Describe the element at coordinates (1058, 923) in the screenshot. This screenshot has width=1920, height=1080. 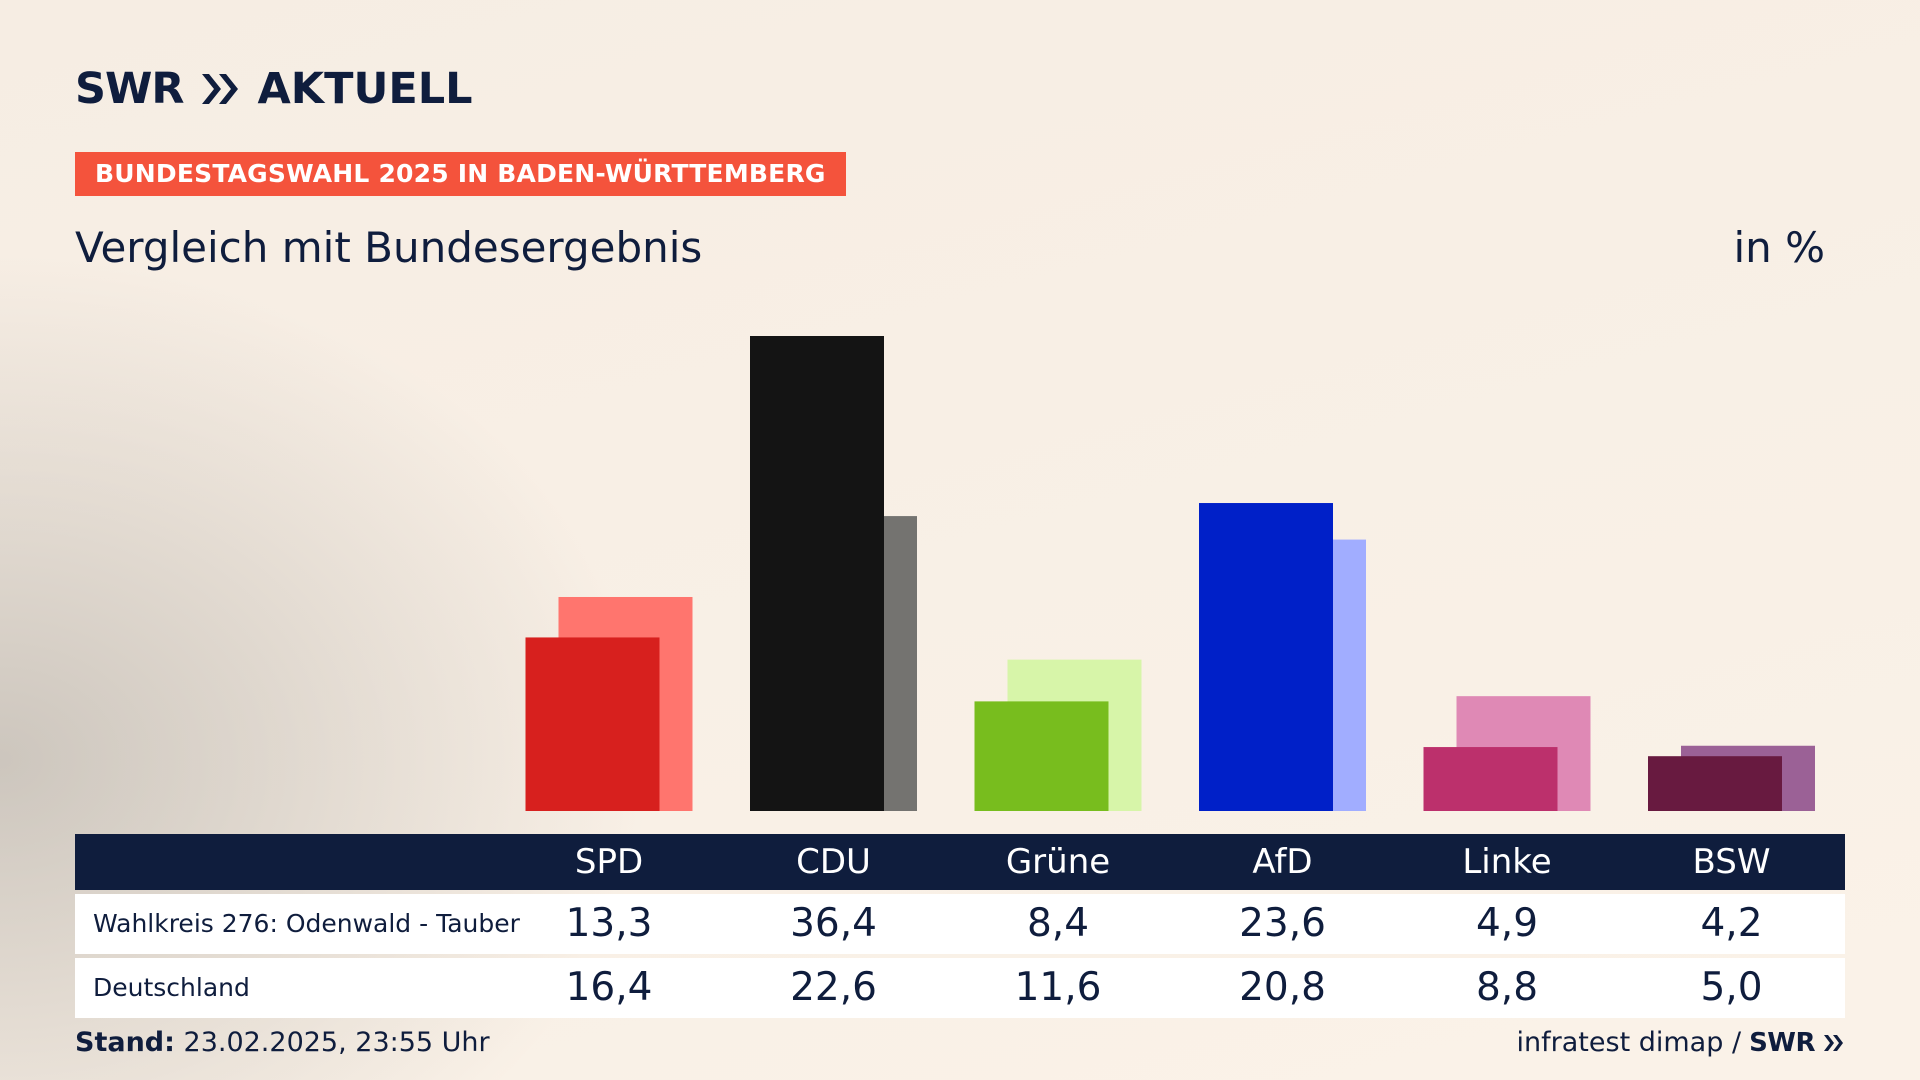
I see `cell-wahlkreis-gruene: 8,4` at that location.